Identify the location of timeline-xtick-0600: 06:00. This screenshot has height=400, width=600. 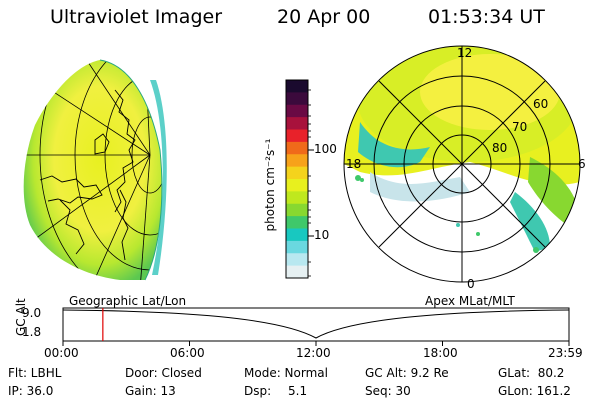
(187, 353).